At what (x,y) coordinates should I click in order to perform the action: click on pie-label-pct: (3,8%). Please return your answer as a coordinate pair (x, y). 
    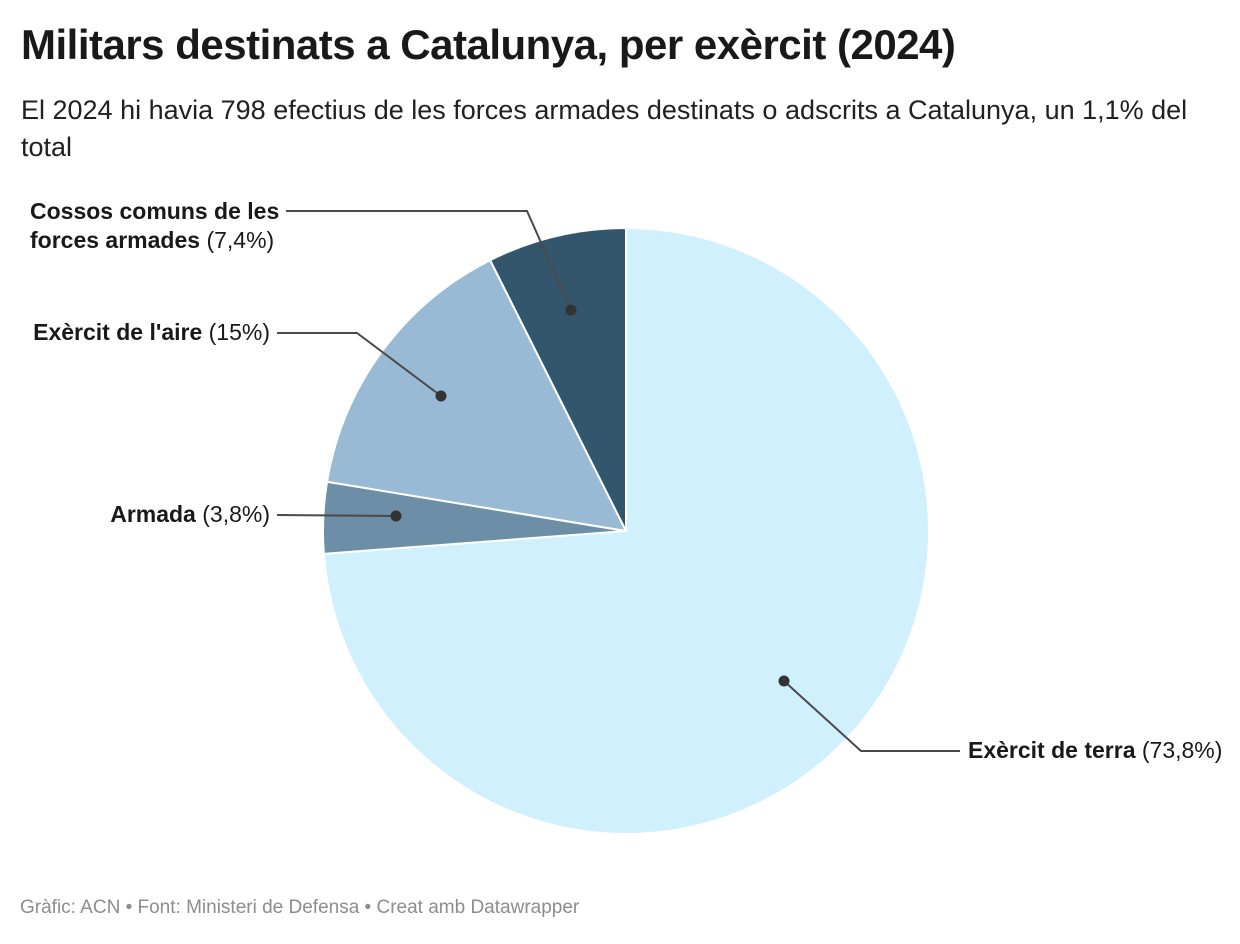
    Looking at the image, I should click on (236, 514).